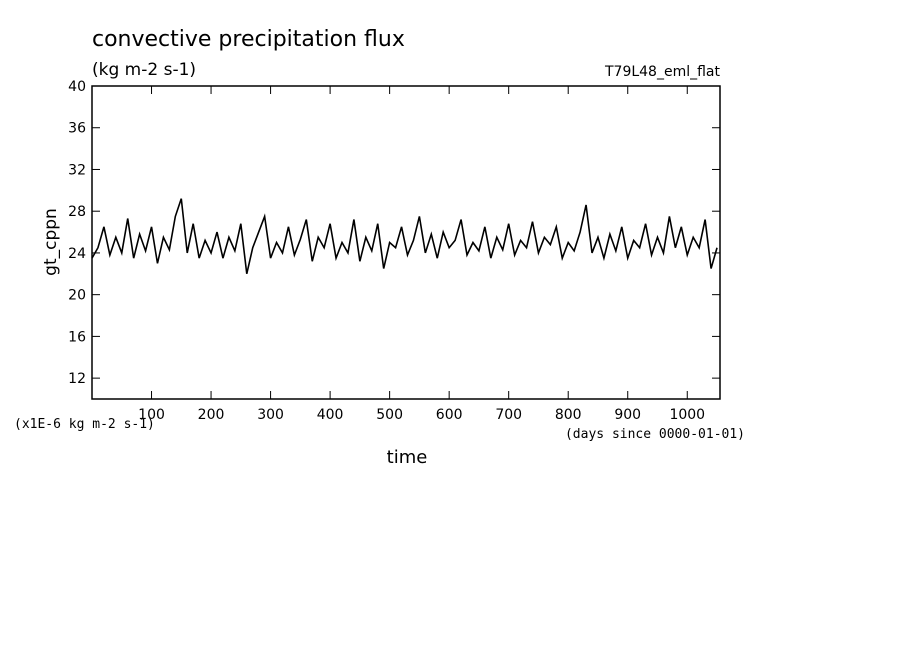 This screenshot has width=904, height=658. Describe the element at coordinates (389, 415) in the screenshot. I see `x-tick-label: 500` at that location.